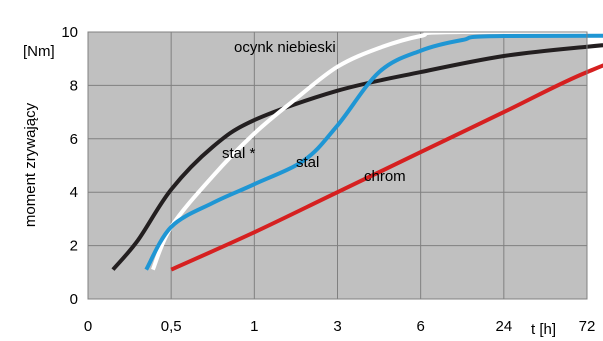  I want to click on x-tick-label-1: 0,5, so click(171, 326).